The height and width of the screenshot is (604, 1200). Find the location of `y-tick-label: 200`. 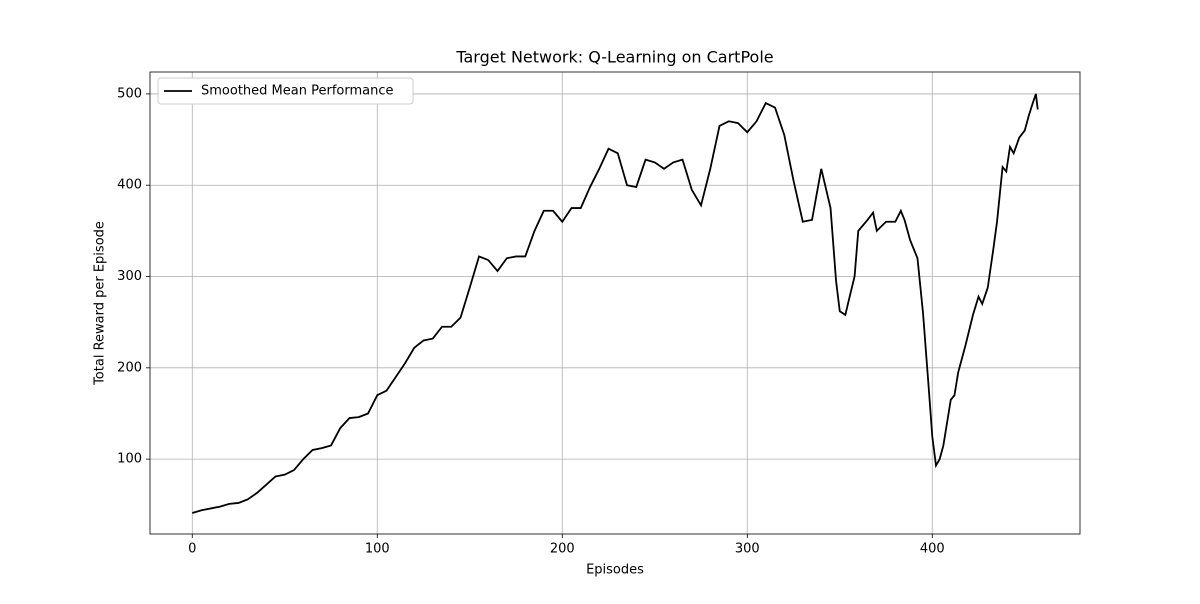

y-tick-label: 200 is located at coordinates (129, 367).